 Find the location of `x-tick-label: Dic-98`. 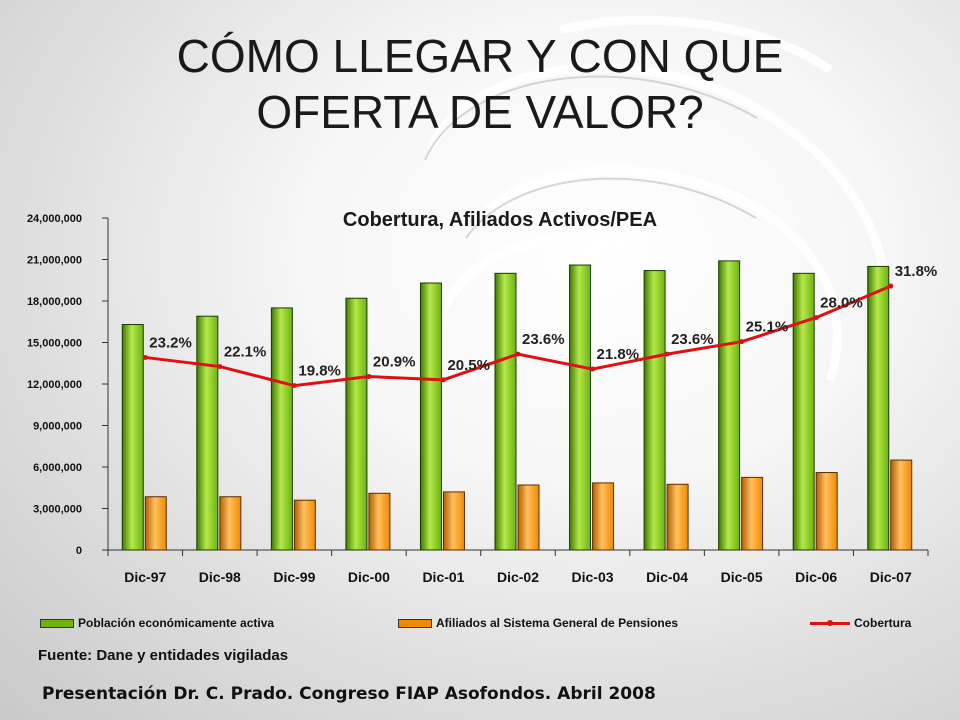

x-tick-label: Dic-98 is located at coordinates (220, 577).